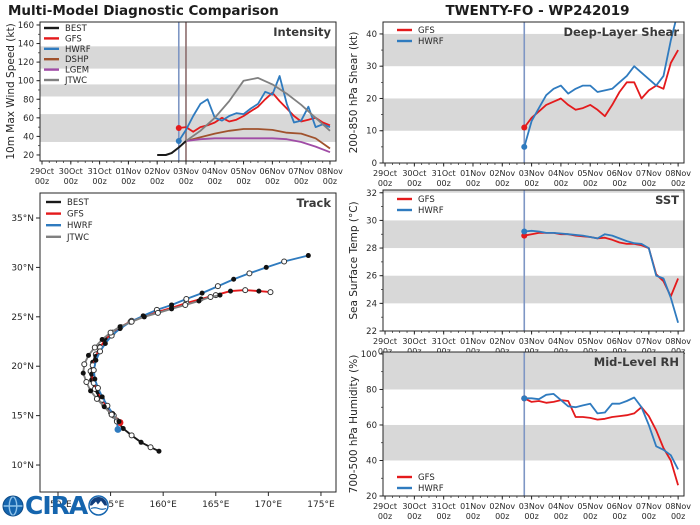 The height and width of the screenshot is (525, 700). I want to click on svg-text: 26, so click(371, 277).